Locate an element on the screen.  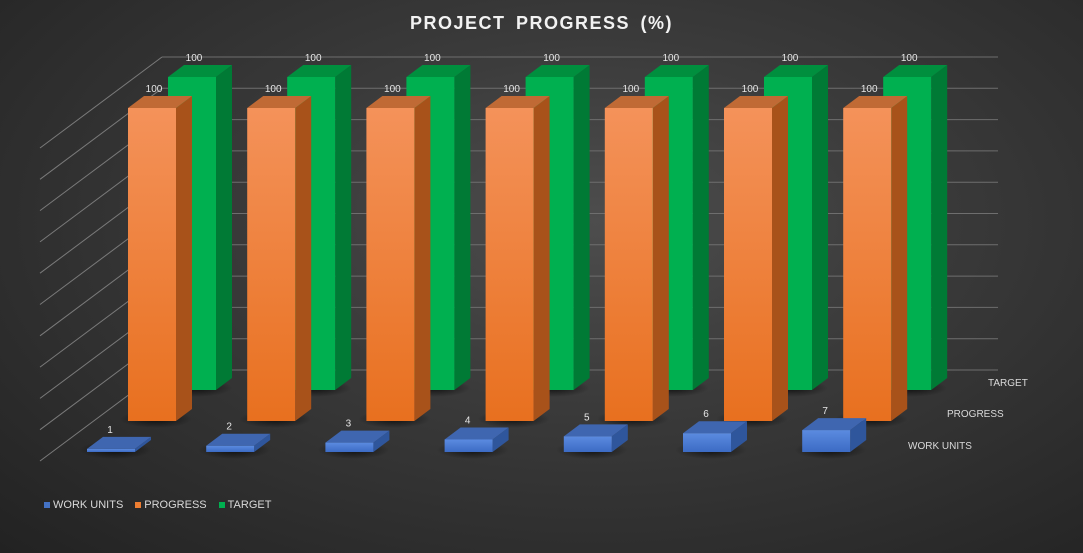
data-label-work-units: 1 is located at coordinates (110, 430).